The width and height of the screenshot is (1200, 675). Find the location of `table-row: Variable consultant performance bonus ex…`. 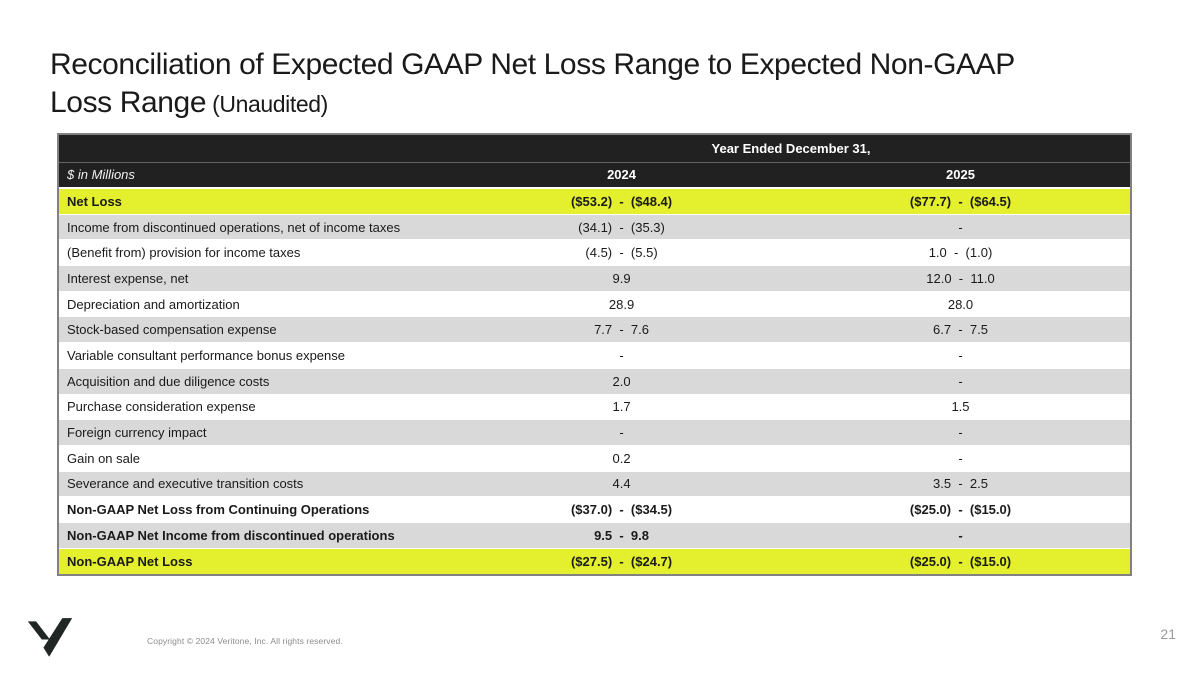

table-row: Variable consultant performance bonus ex… is located at coordinates (594, 356).